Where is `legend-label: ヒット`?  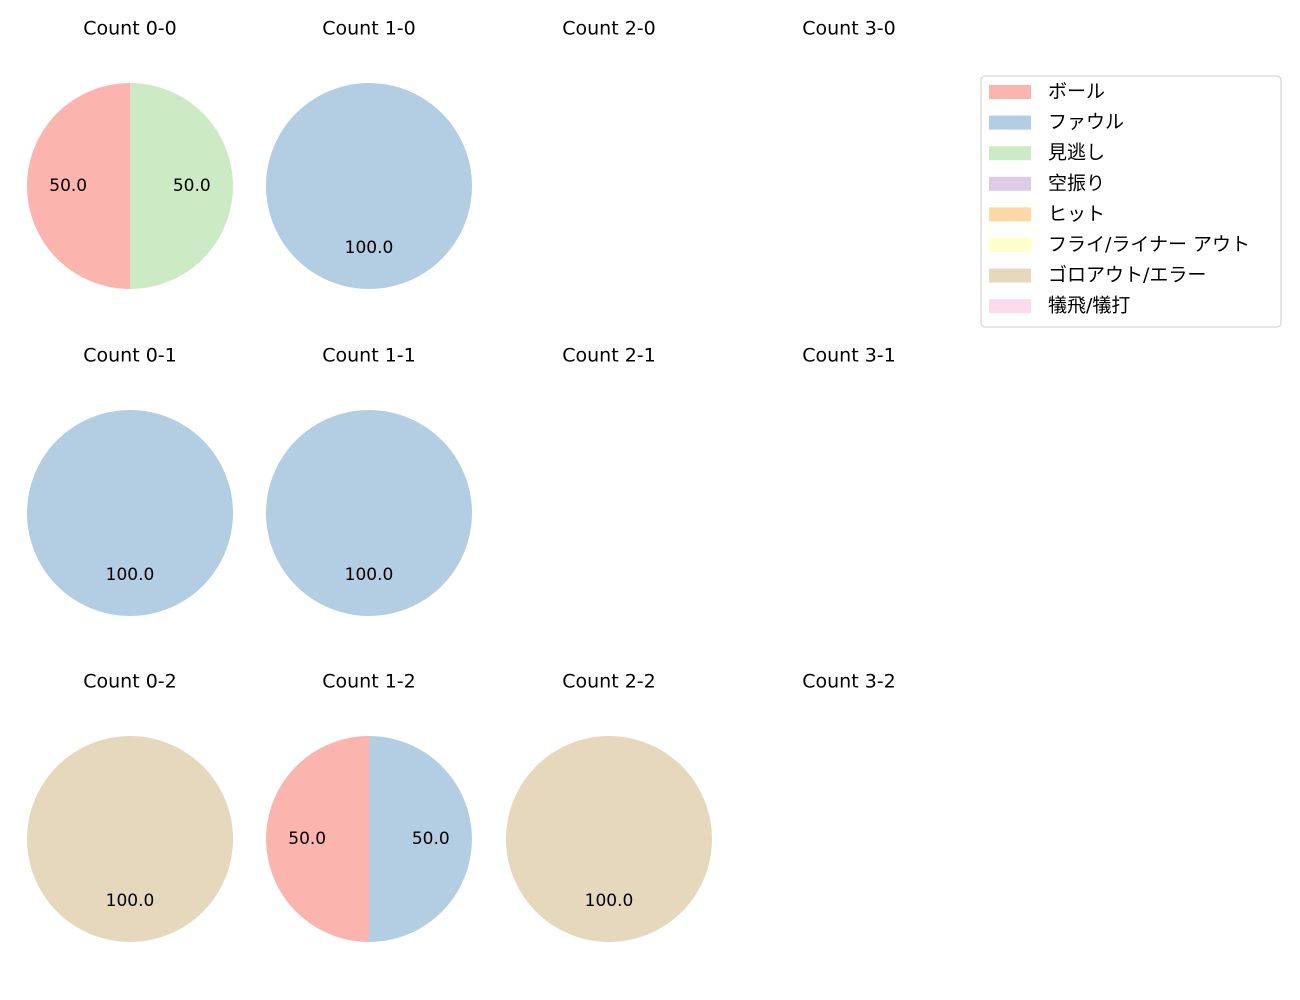
legend-label: ヒット is located at coordinates (1076, 214).